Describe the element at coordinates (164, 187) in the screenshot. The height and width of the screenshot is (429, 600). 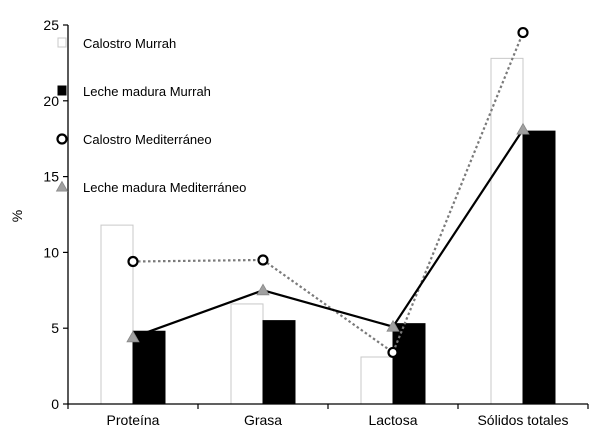
I see `legend-label-4: Leche madura Mediterráneo` at that location.